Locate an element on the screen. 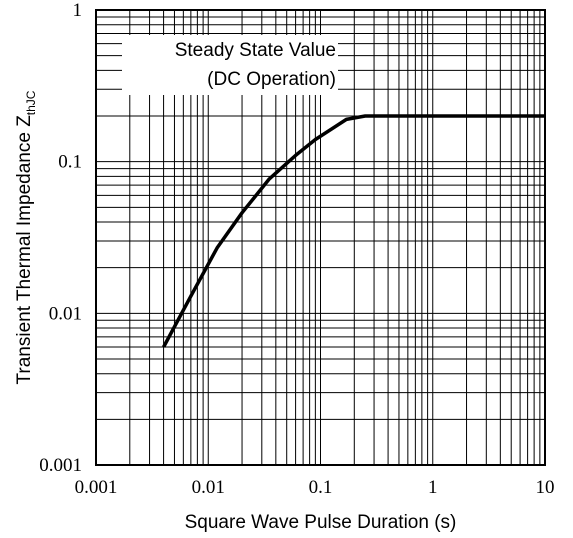  annotation-background is located at coordinates (230, 65).